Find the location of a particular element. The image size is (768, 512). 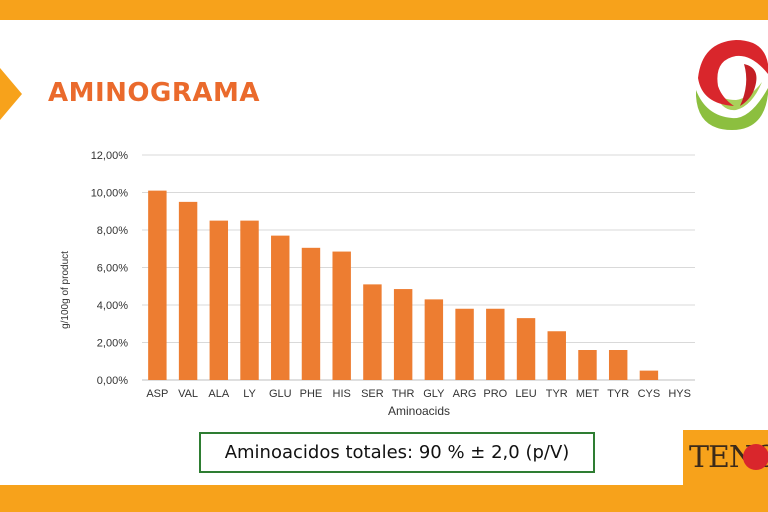

y-tick-labels: 0,00% 2,00% 4,00% 6,00% 8,00% 10,00% 12,00% is located at coordinates (110, 268).